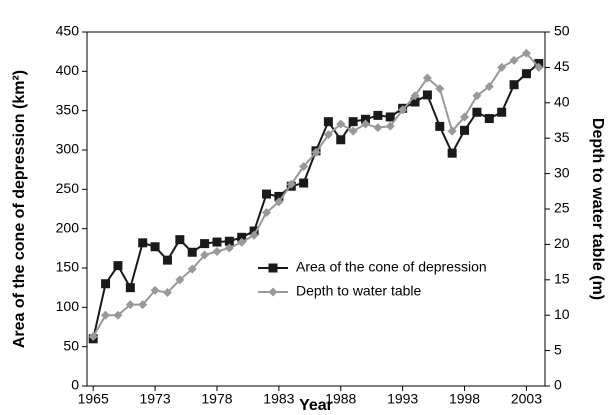 The width and height of the screenshot is (610, 415). Describe the element at coordinates (68, 306) in the screenshot. I see `y-tick-label: 100` at that location.